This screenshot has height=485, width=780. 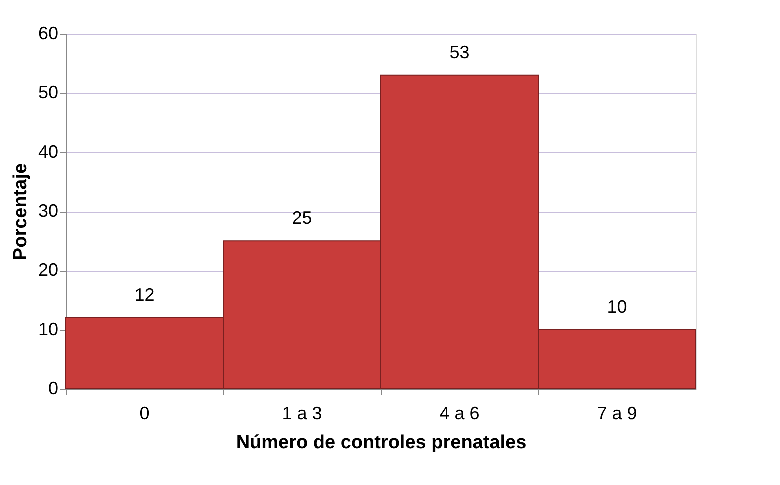 I want to click on data-label: 10, so click(x=617, y=306).